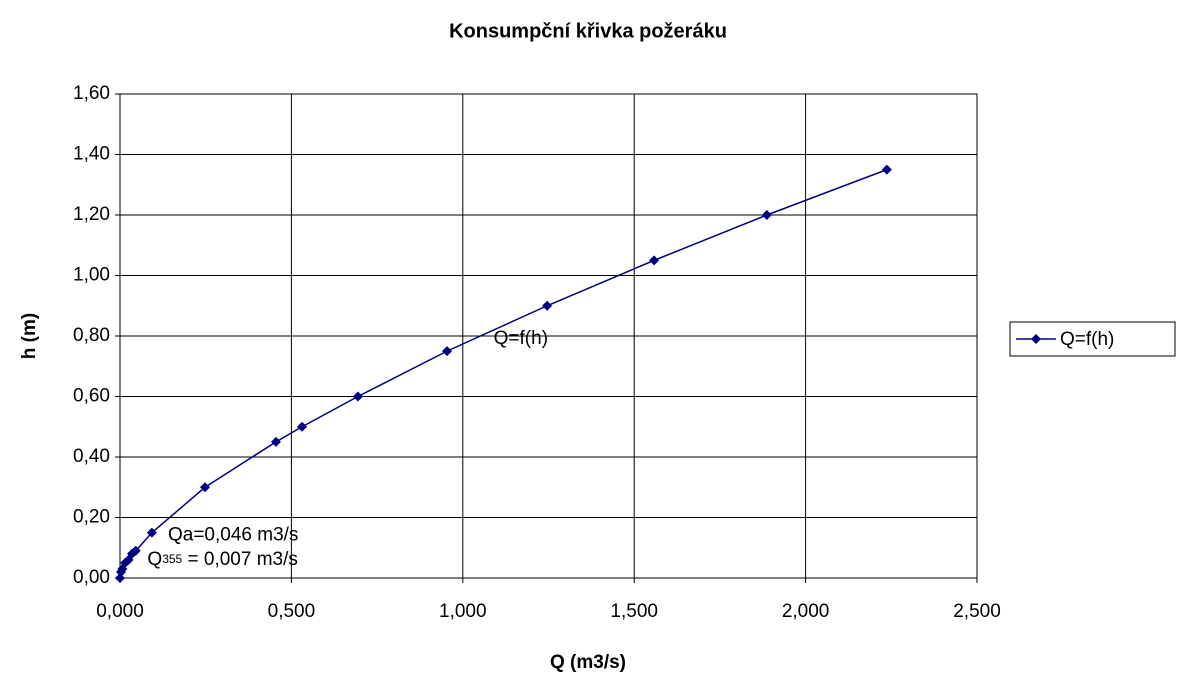 The width and height of the screenshot is (1184, 678). Describe the element at coordinates (91, 154) in the screenshot. I see `y-tick-label: 1,40` at that location.